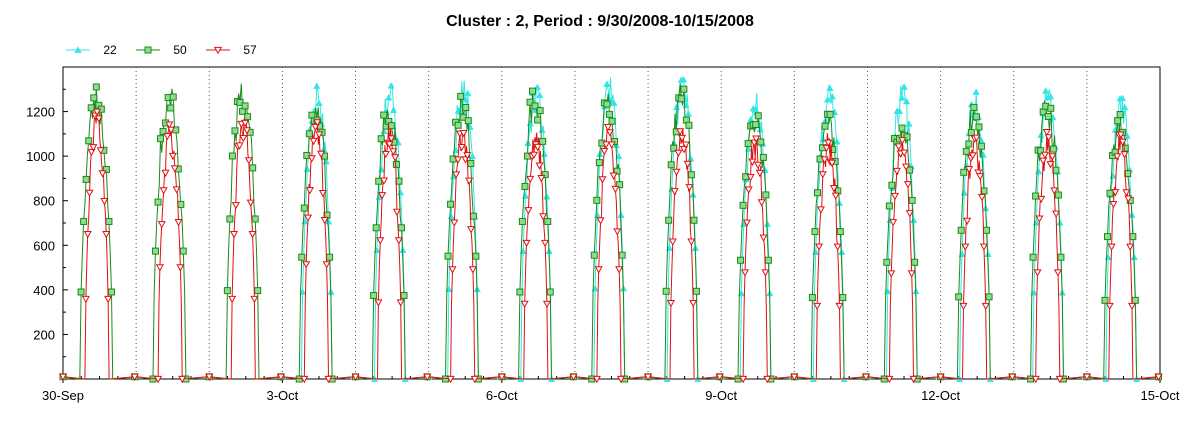 This screenshot has width=1200, height=425. What do you see at coordinates (180, 50) in the screenshot?
I see `legend-label-50: 50` at bounding box center [180, 50].